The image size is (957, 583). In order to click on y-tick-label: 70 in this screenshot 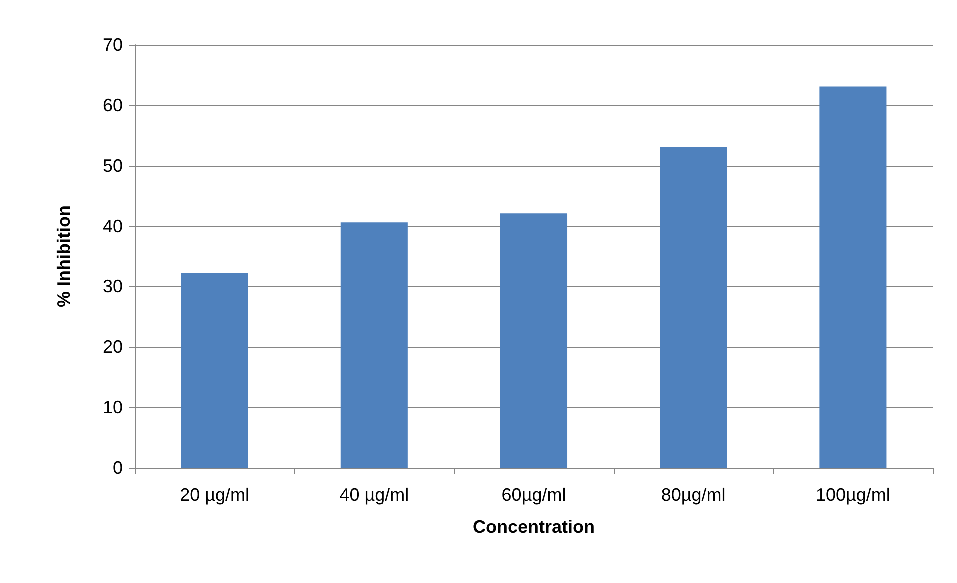, I will do `click(112, 45)`.